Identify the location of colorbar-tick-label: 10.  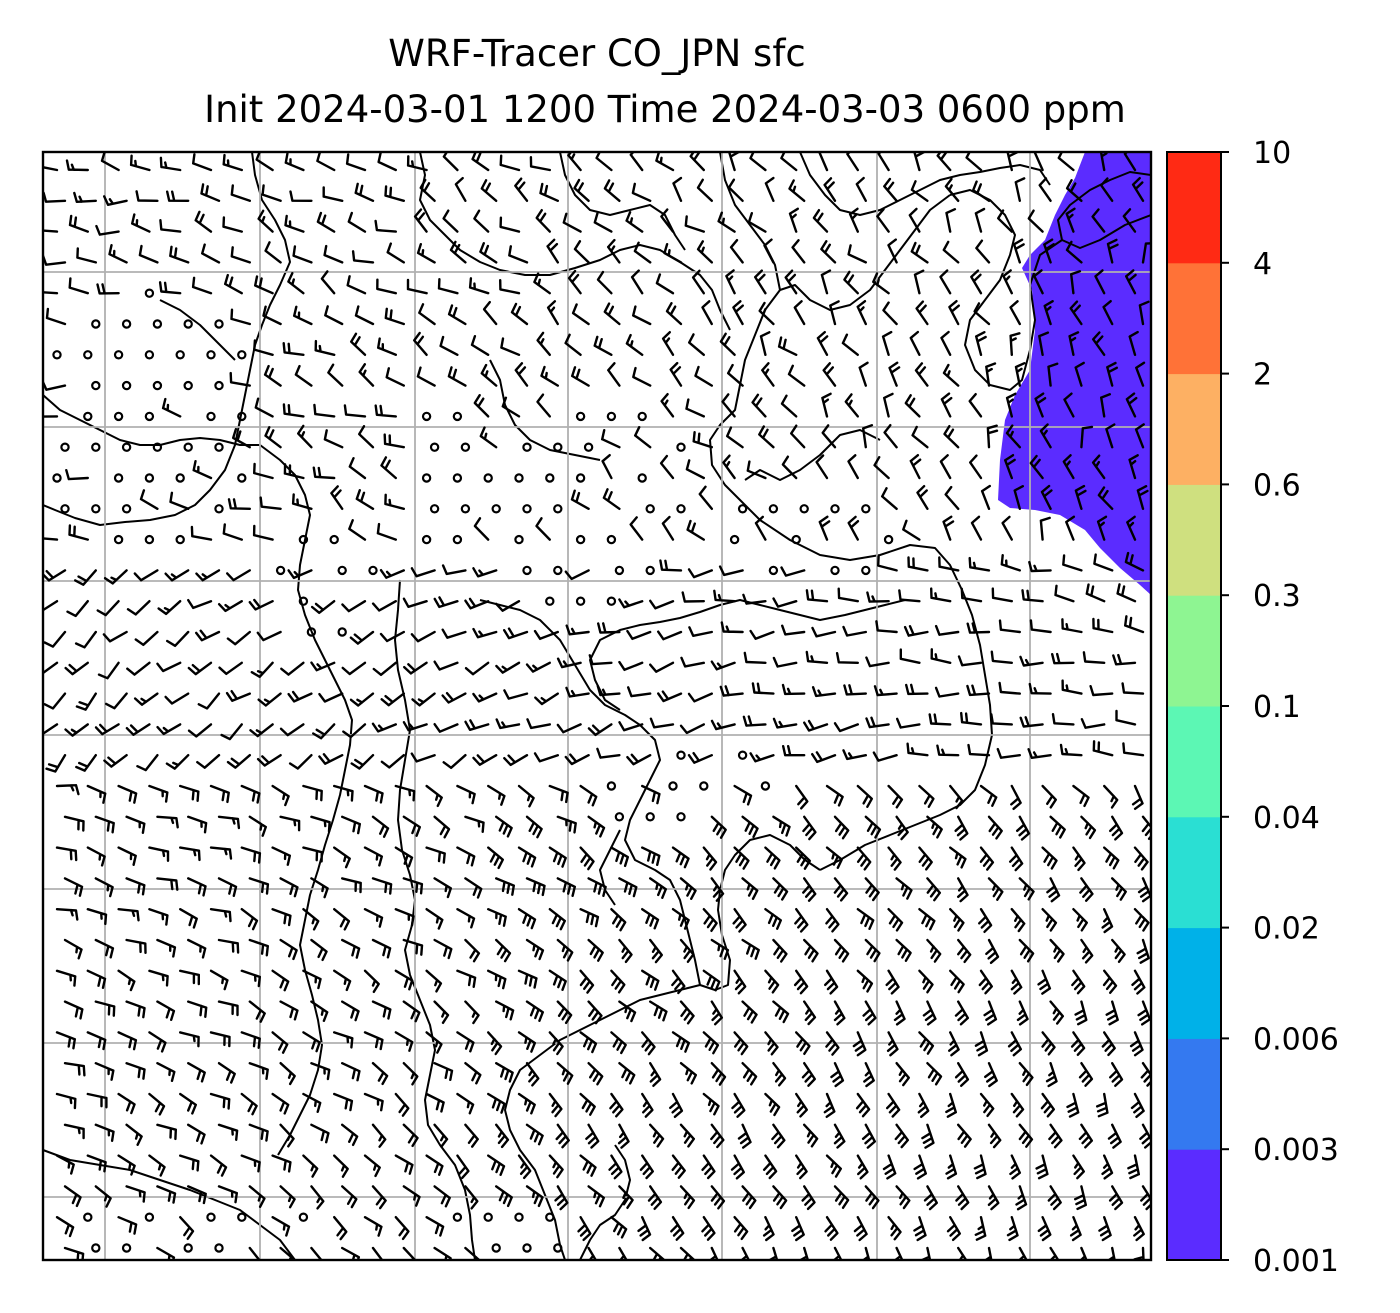
(1272, 153).